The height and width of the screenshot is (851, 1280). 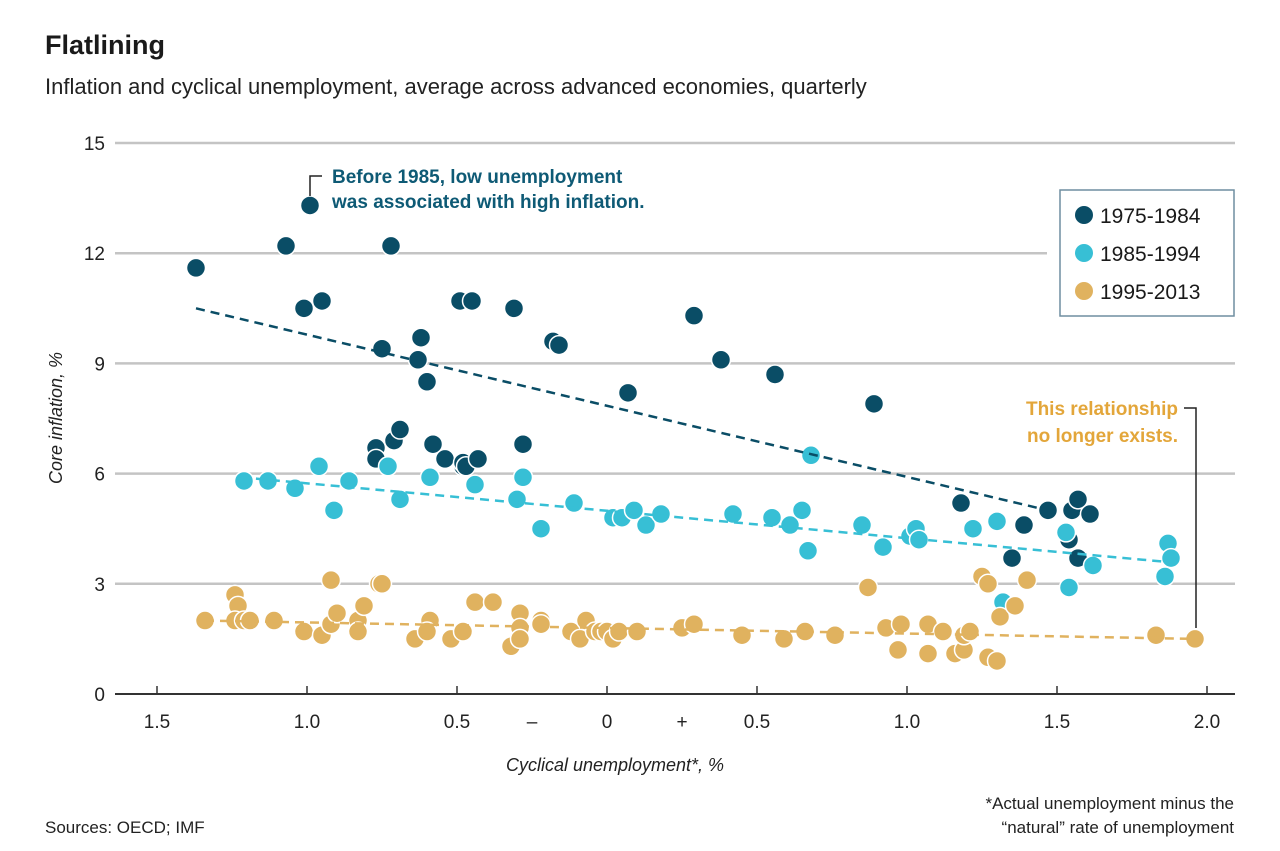 What do you see at coordinates (1102, 436) in the screenshot?
I see `annotation-text: no longer exists.` at bounding box center [1102, 436].